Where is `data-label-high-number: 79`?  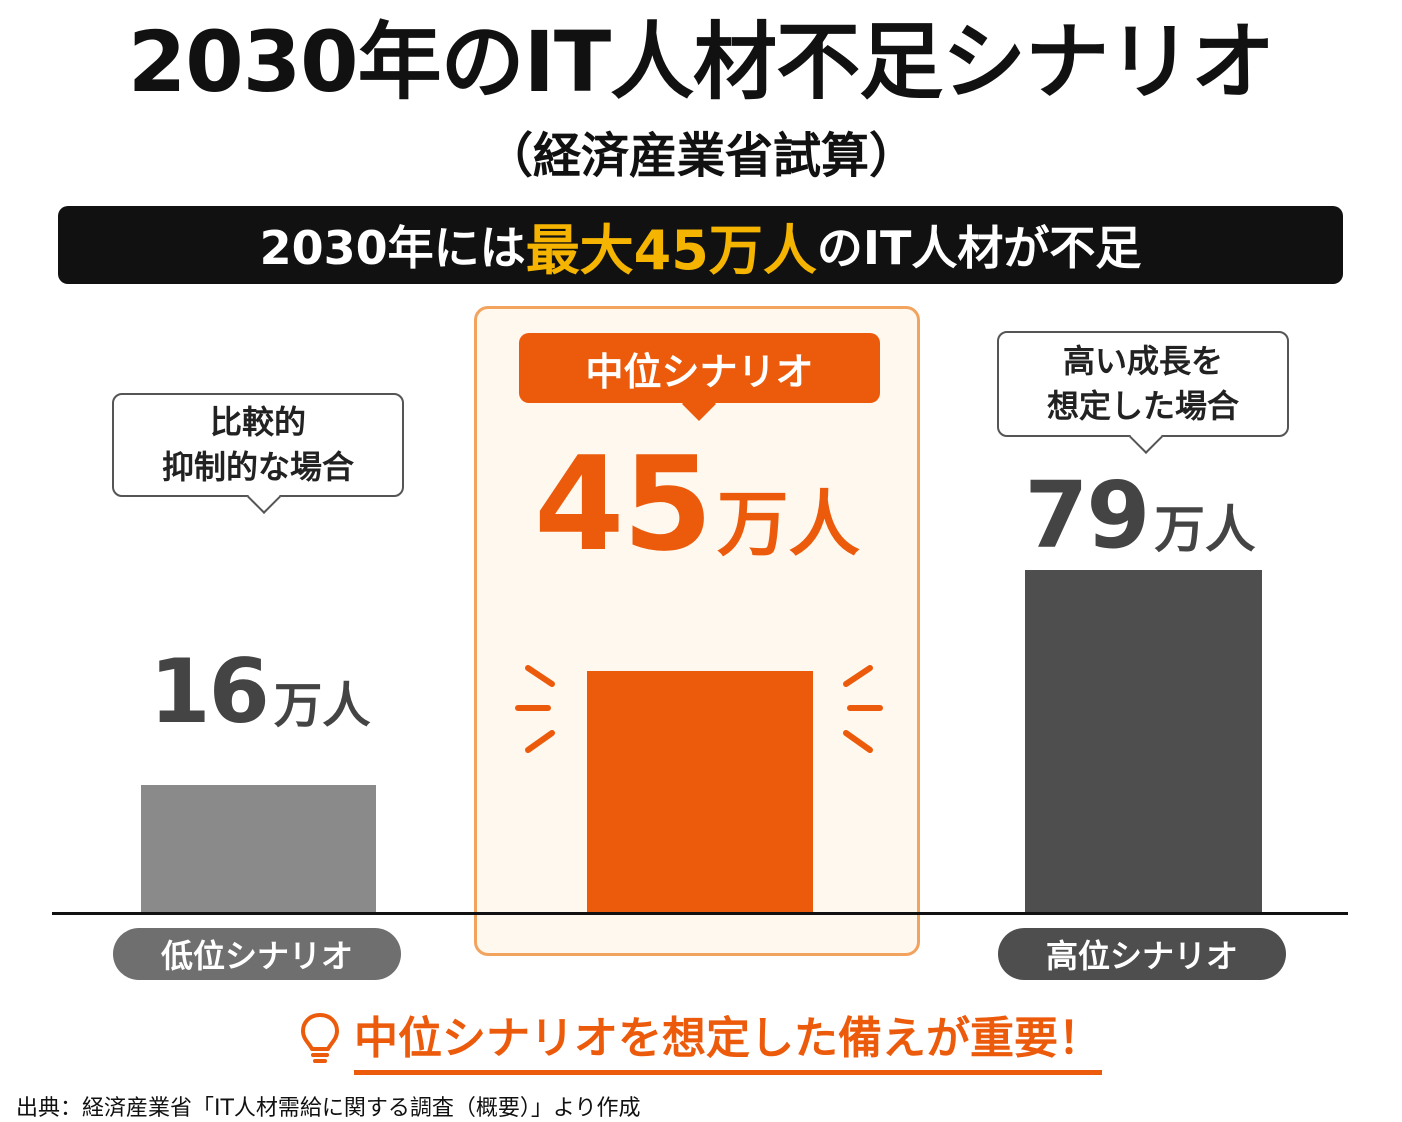 data-label-high-number: 79 is located at coordinates (1087, 515).